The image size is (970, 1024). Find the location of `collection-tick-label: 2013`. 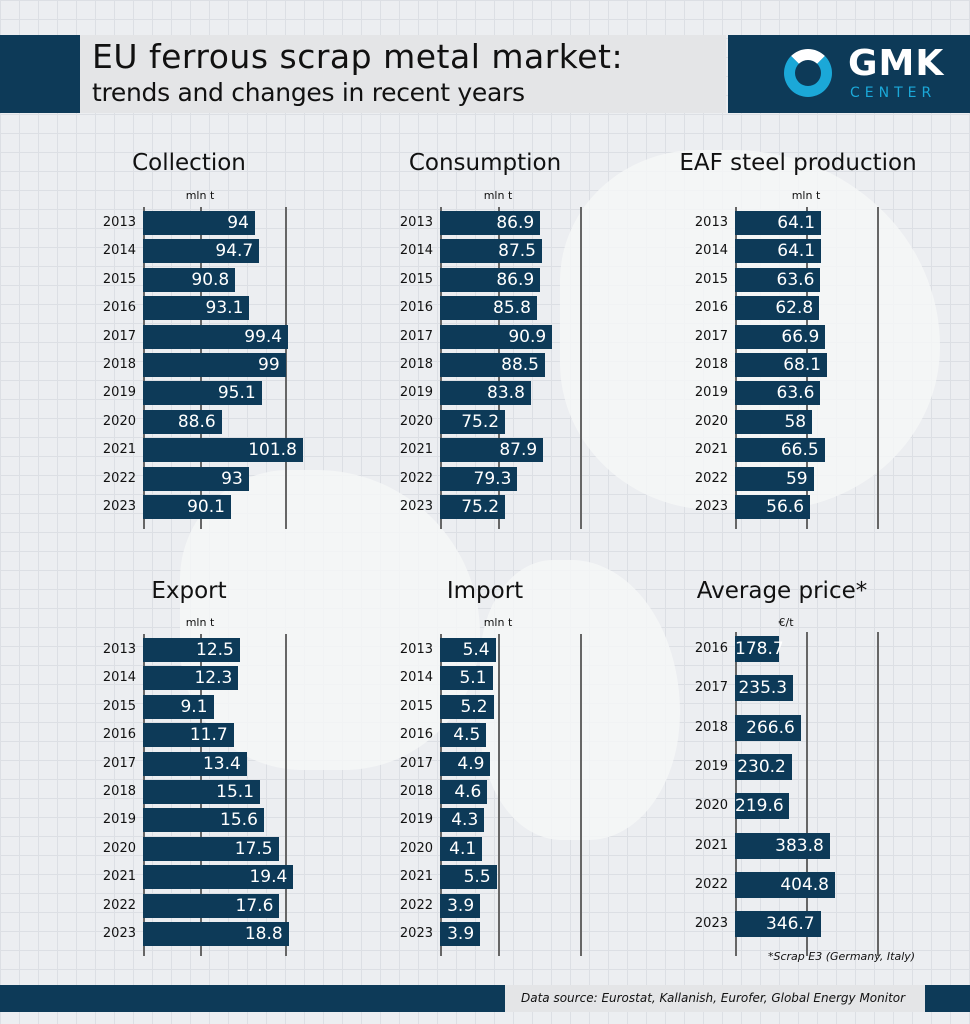

collection-tick-label: 2013 is located at coordinates (119, 222).